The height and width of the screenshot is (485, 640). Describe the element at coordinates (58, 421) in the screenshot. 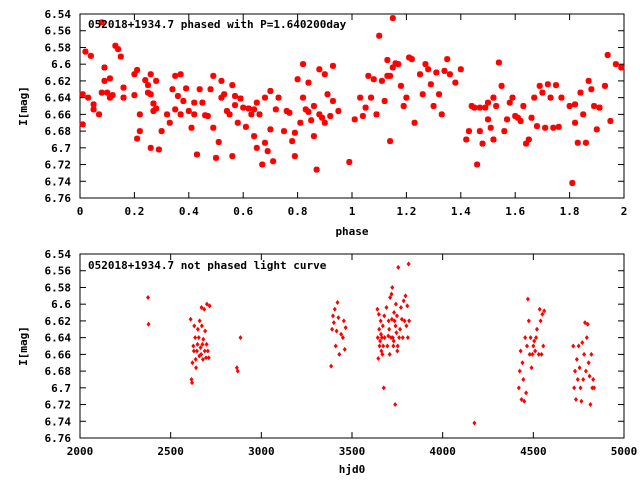

I see `y-tick-label: 6.74` at that location.